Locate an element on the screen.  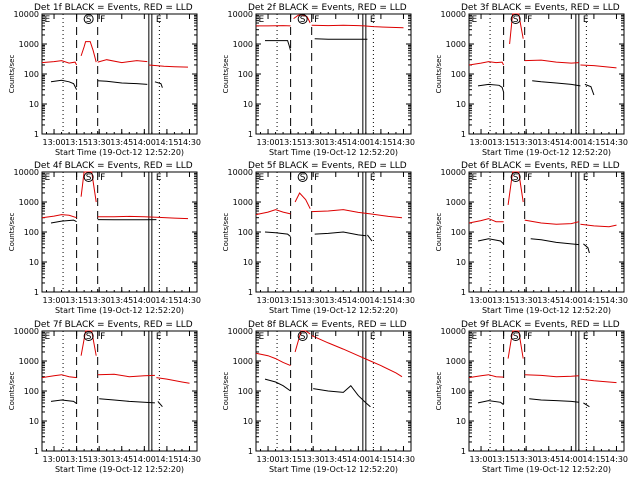
panel-title: Det 4f BLACK = Events, RED = LLD is located at coordinates (113, 166).